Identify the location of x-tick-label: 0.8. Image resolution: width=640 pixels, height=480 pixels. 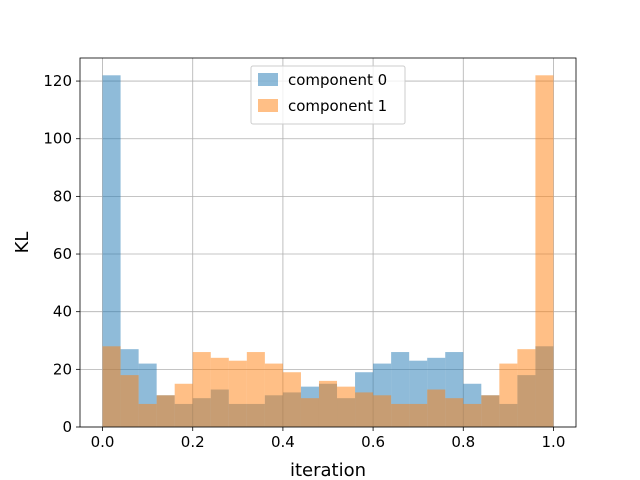
(463, 442).